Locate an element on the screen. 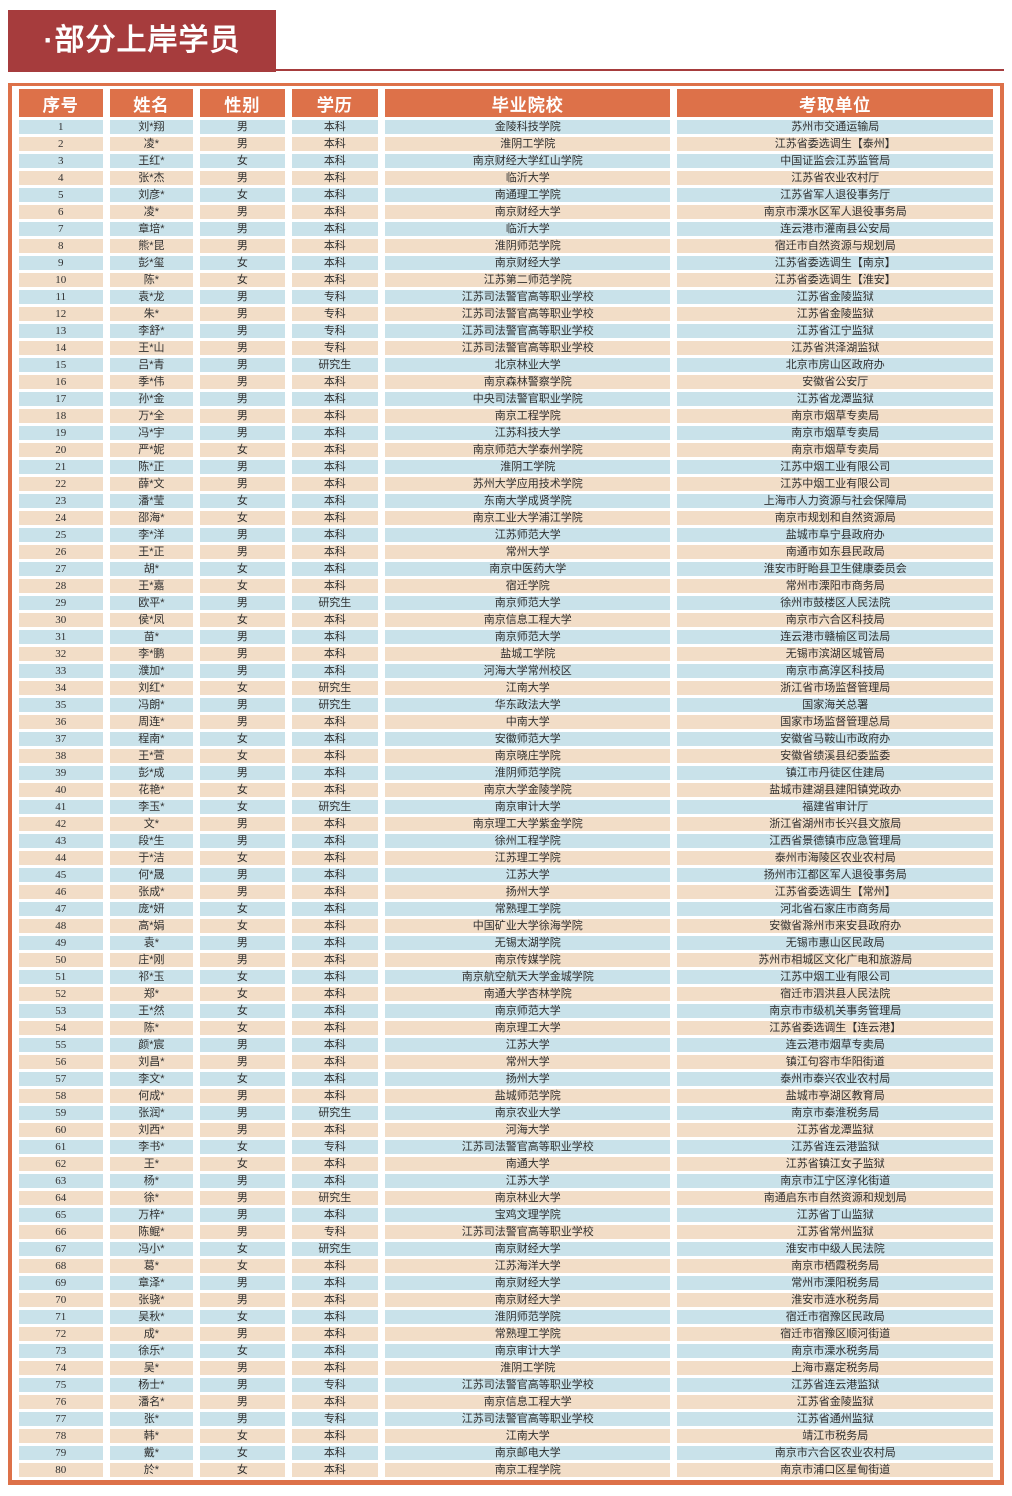 Image resolution: width=1012 pixels, height=1496 pixels. name-cell: 程南* is located at coordinates (151, 739).